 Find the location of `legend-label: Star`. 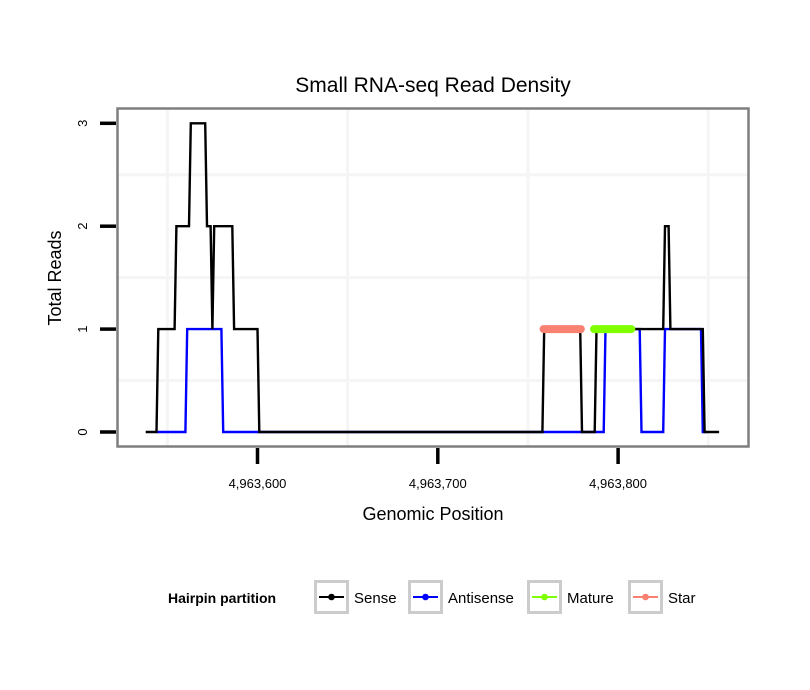

legend-label: Star is located at coordinates (682, 598).